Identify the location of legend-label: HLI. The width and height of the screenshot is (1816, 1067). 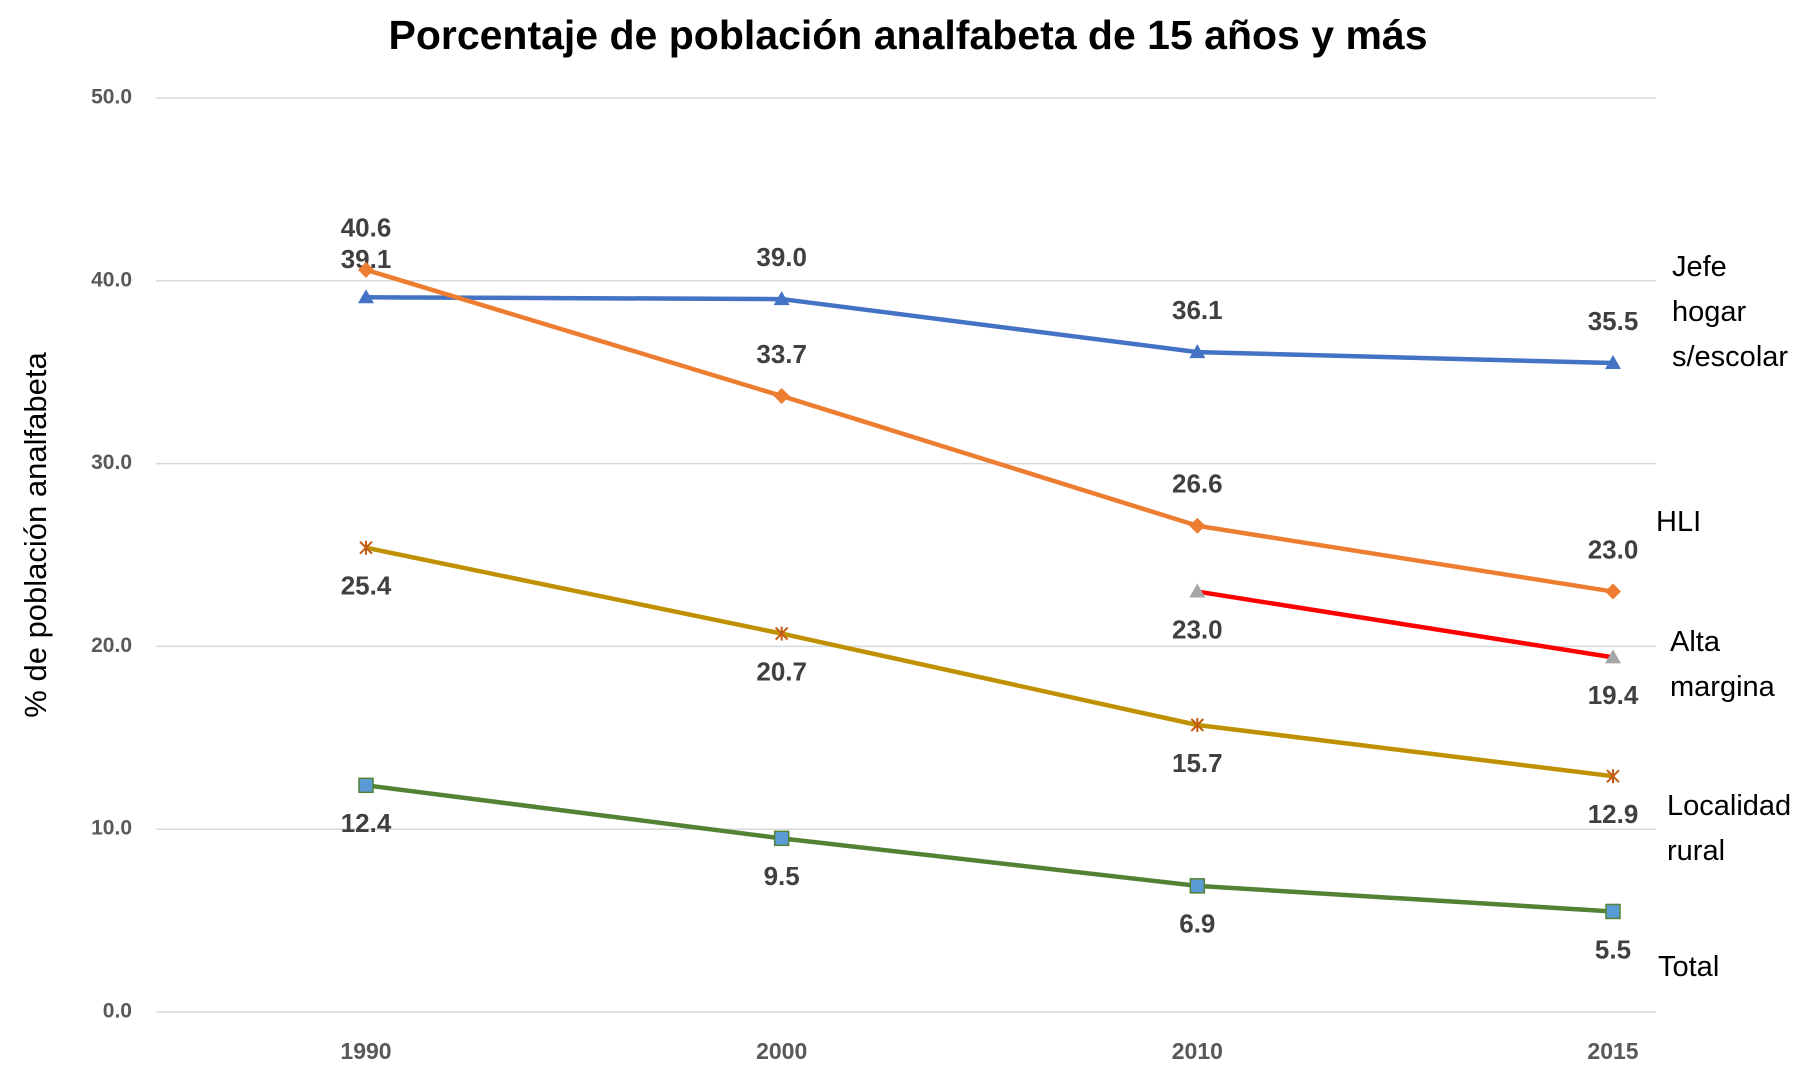
(1679, 522).